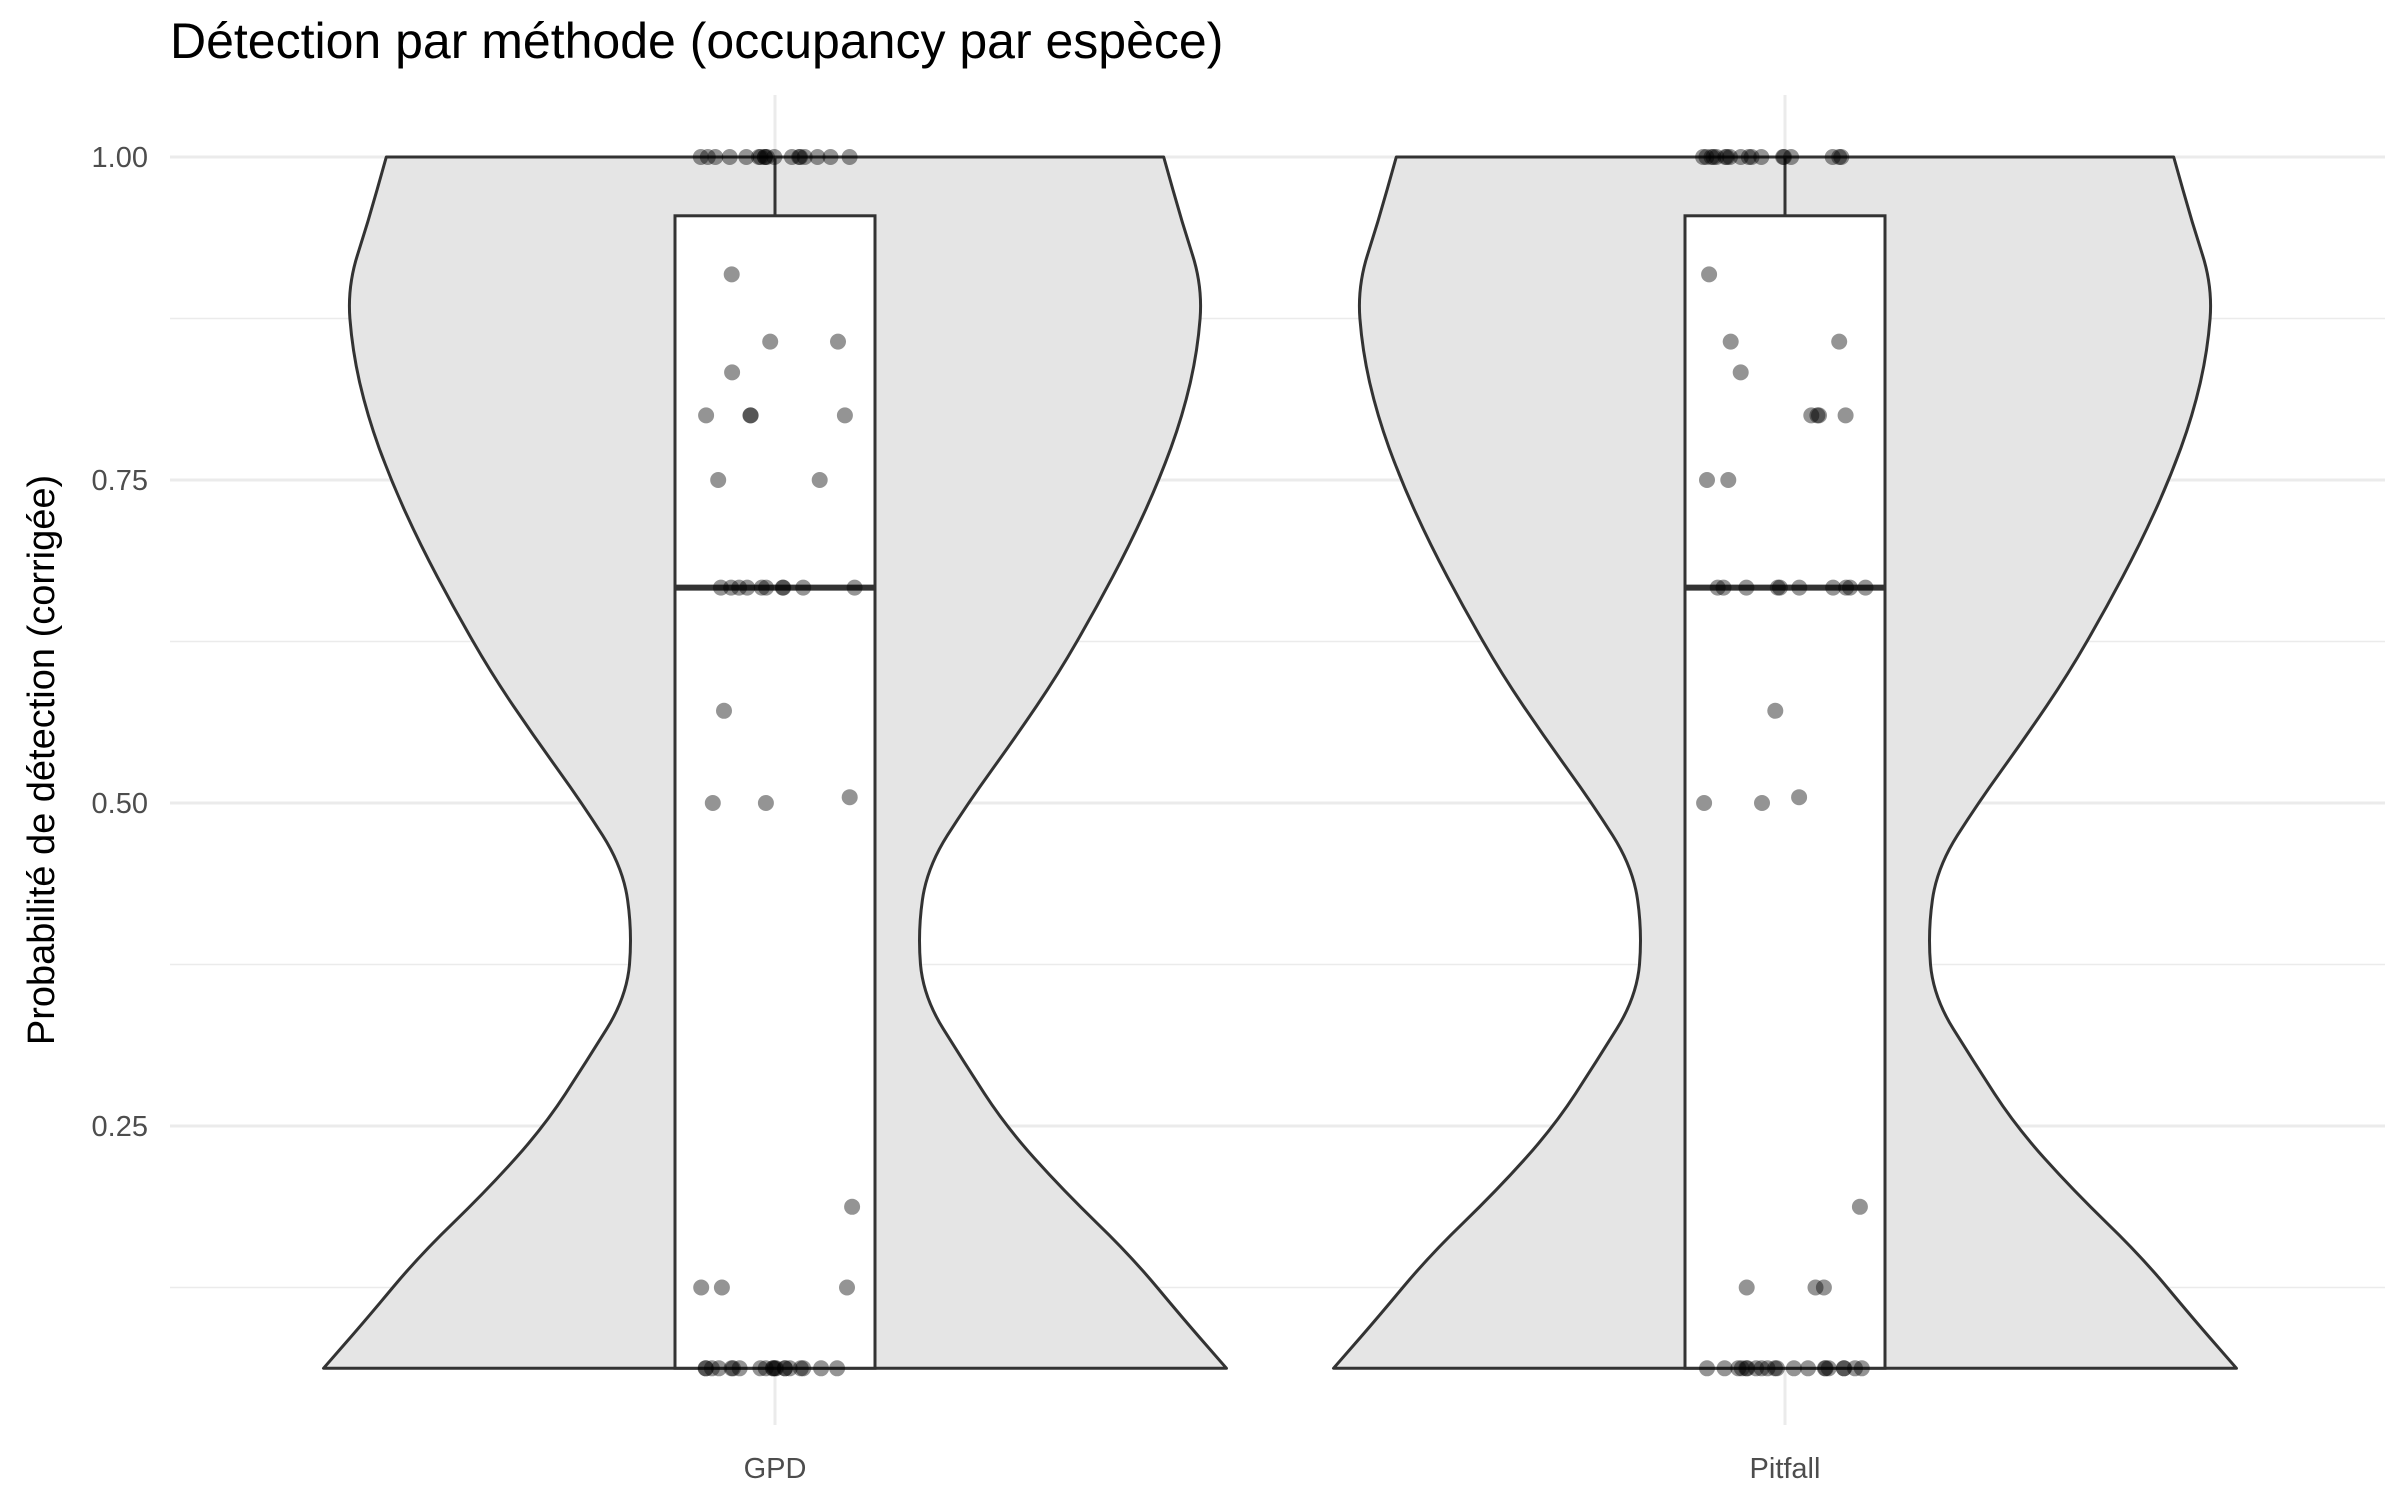 Image resolution: width=2400 pixels, height=1500 pixels. I want to click on x-tick-label: GPD, so click(775, 1469).